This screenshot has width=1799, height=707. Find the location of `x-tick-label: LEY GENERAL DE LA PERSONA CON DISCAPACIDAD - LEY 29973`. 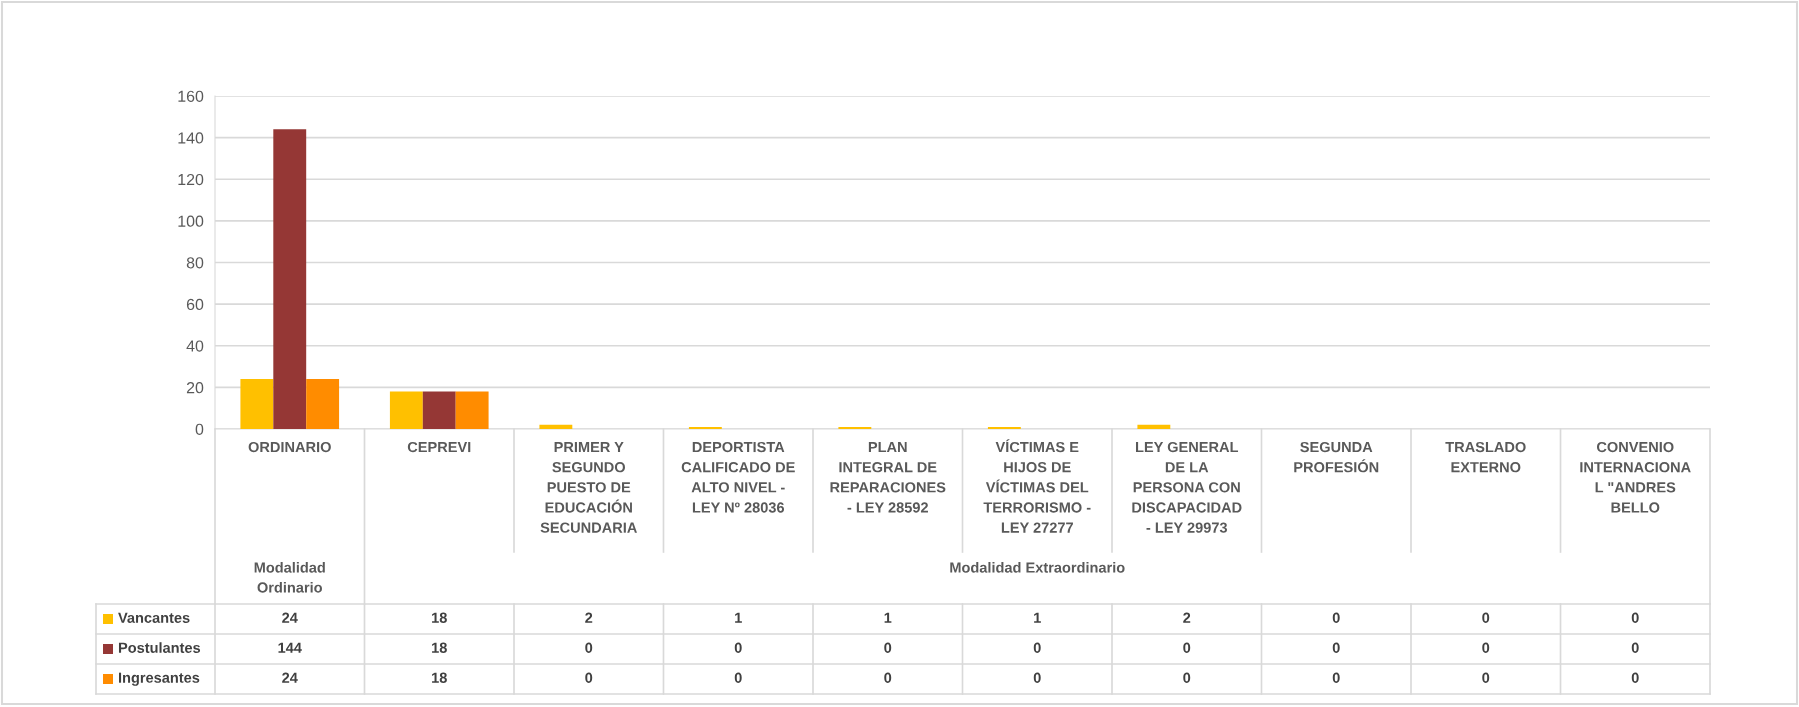

x-tick-label: LEY GENERAL DE LA PERSONA CON DISCAPACIDAD - LEY 29973 is located at coordinates (1187, 487).